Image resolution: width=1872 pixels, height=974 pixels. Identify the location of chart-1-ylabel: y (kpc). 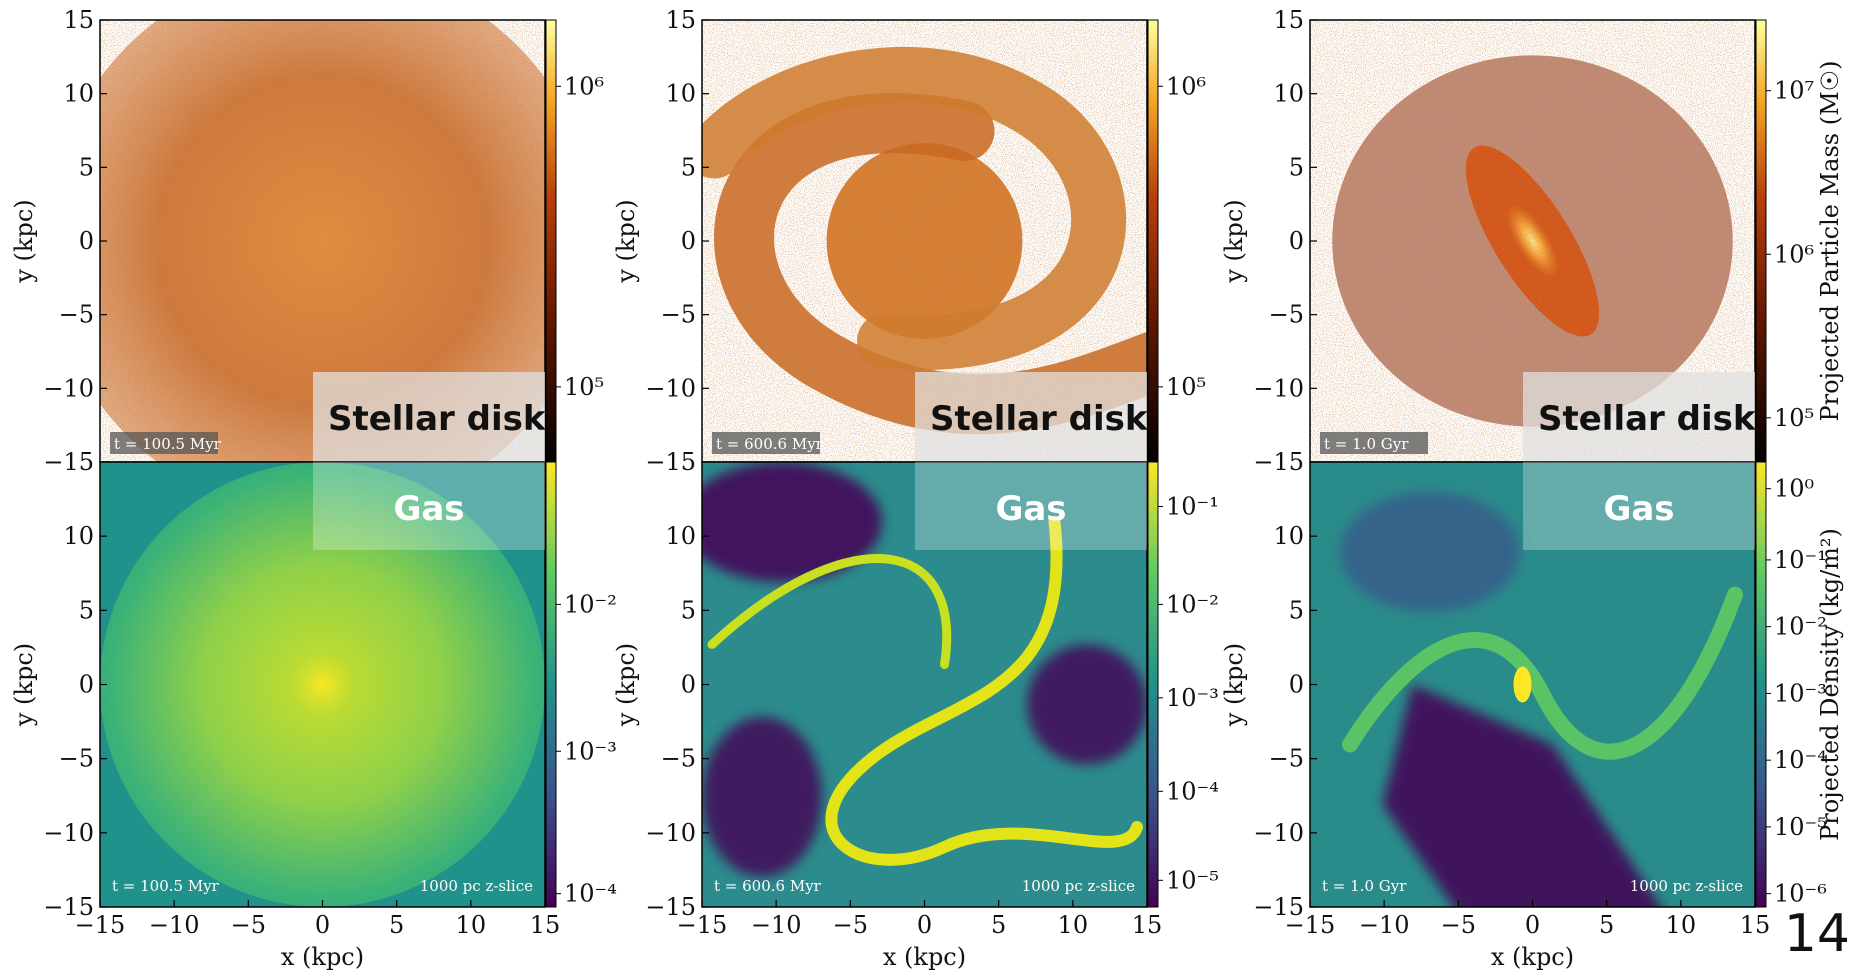
(24, 685).